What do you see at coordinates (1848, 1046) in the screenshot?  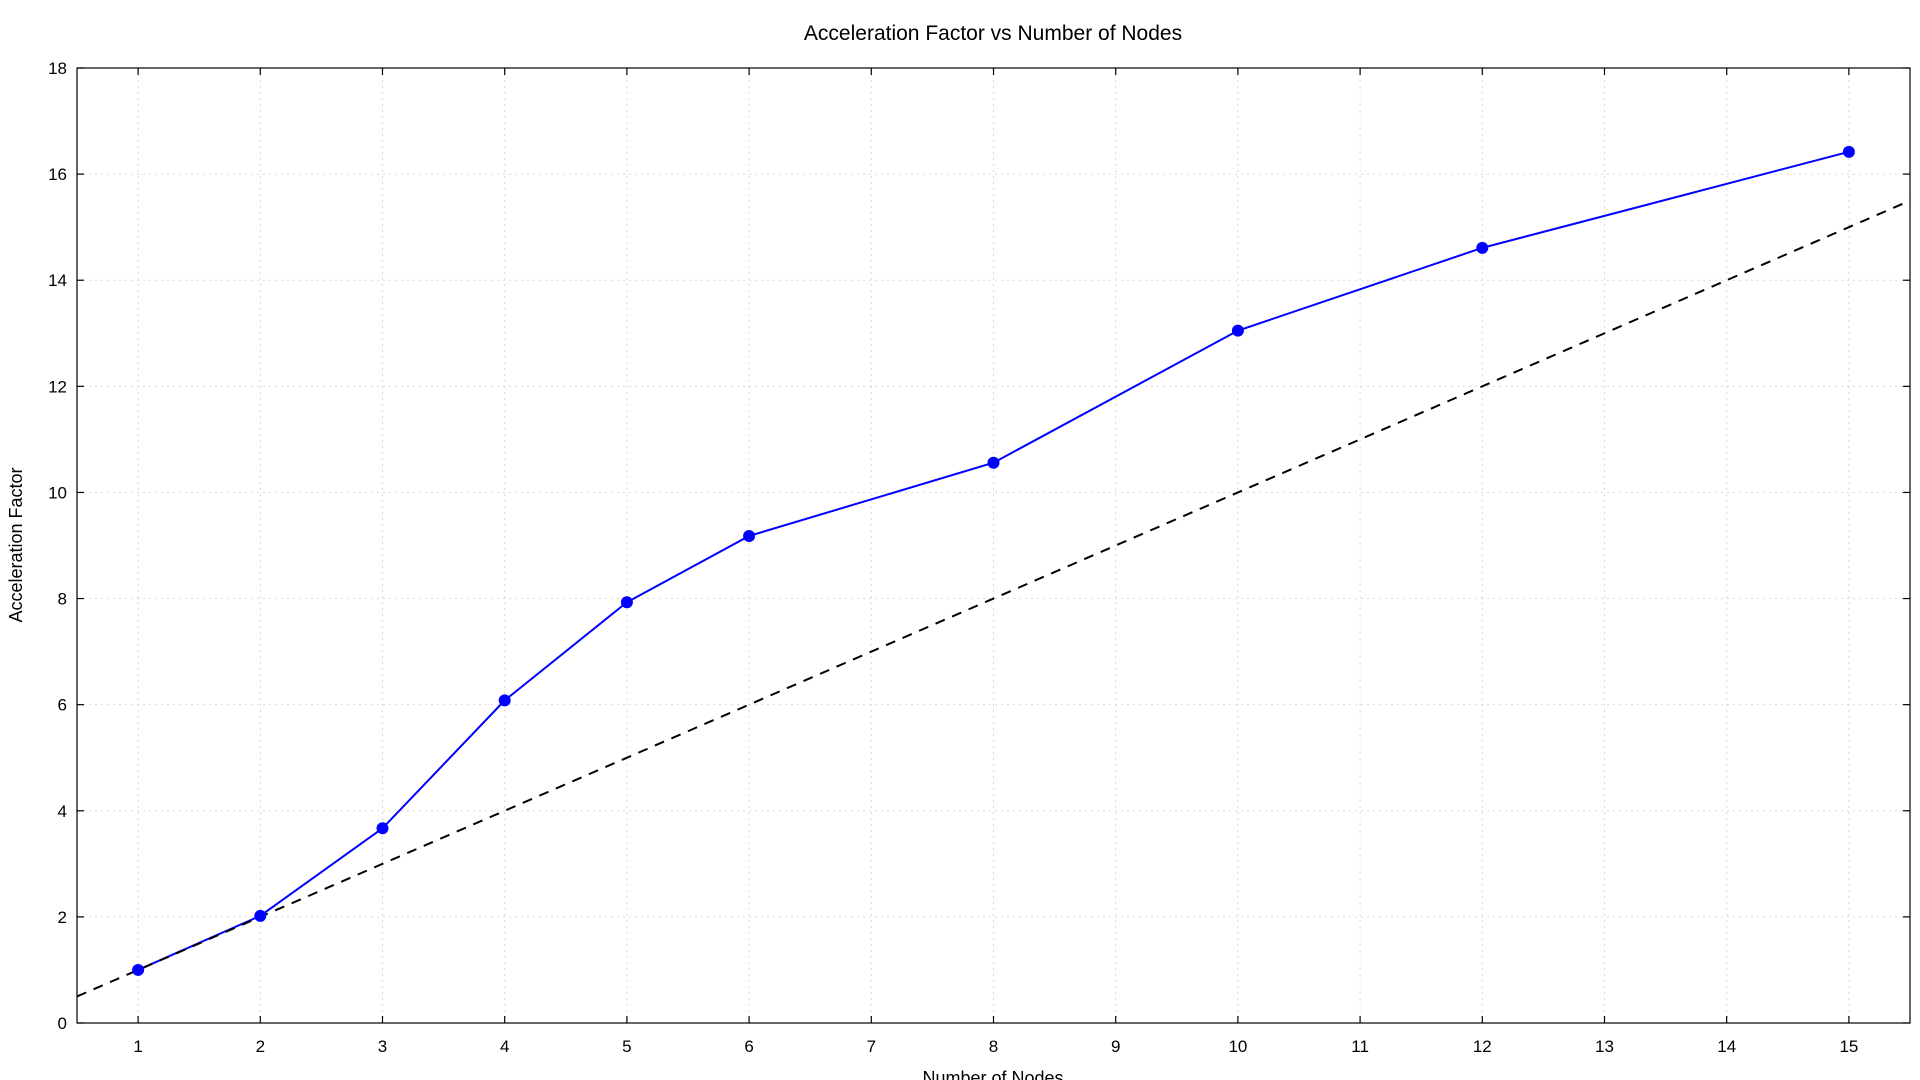 I see `x-tick-label: 15` at bounding box center [1848, 1046].